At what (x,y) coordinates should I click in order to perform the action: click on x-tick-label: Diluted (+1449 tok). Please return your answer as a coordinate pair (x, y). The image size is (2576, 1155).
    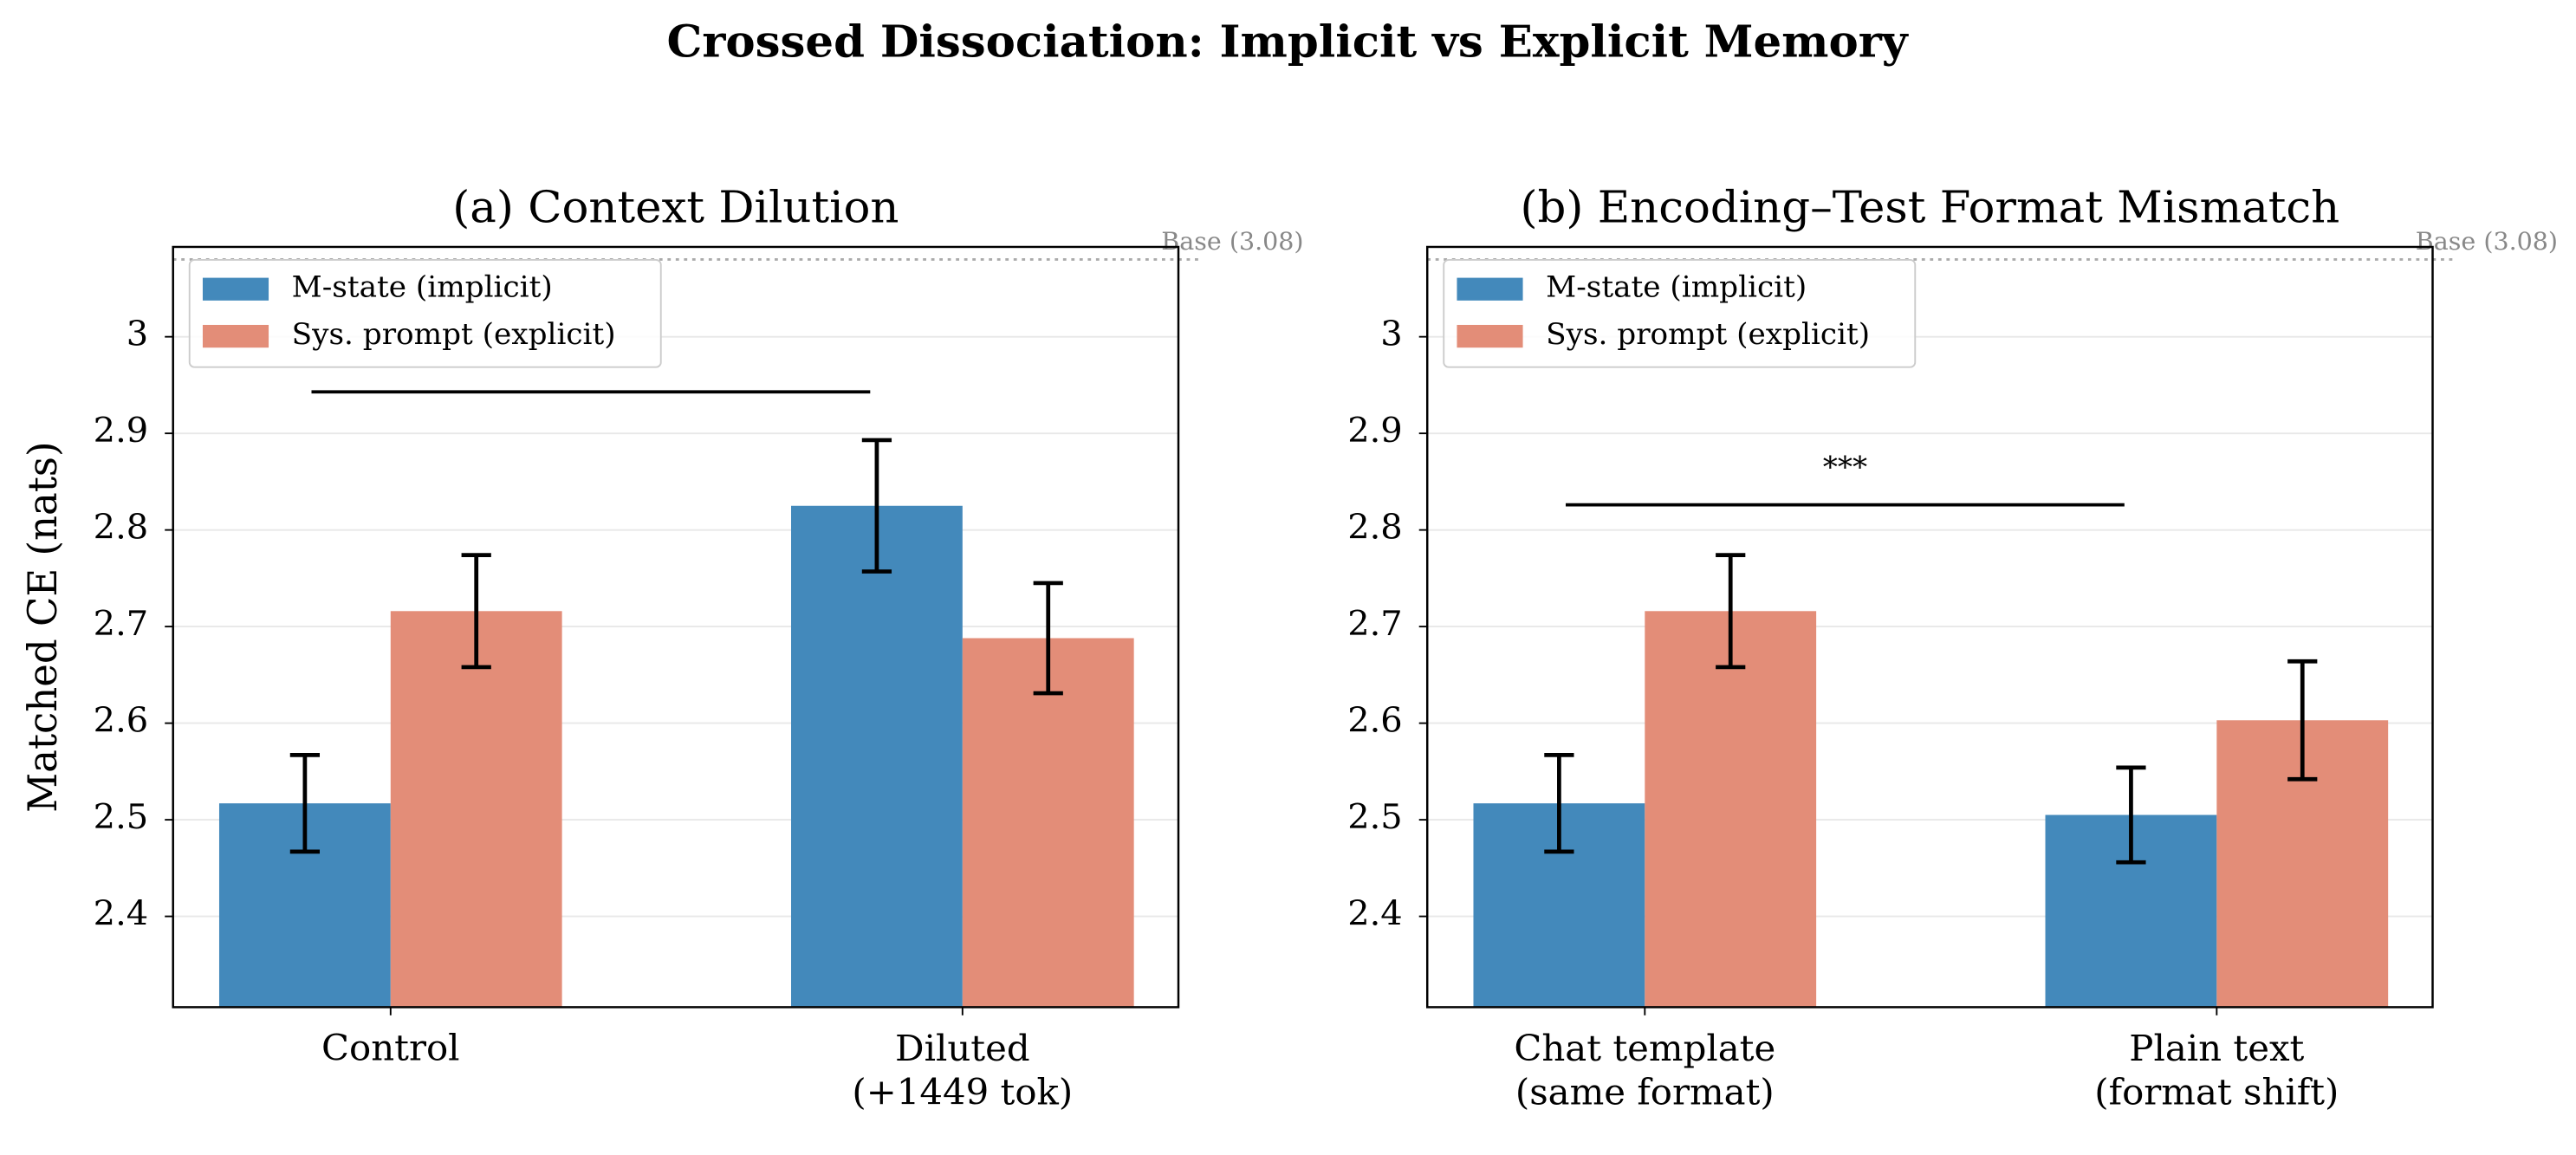
    Looking at the image, I should click on (962, 1070).